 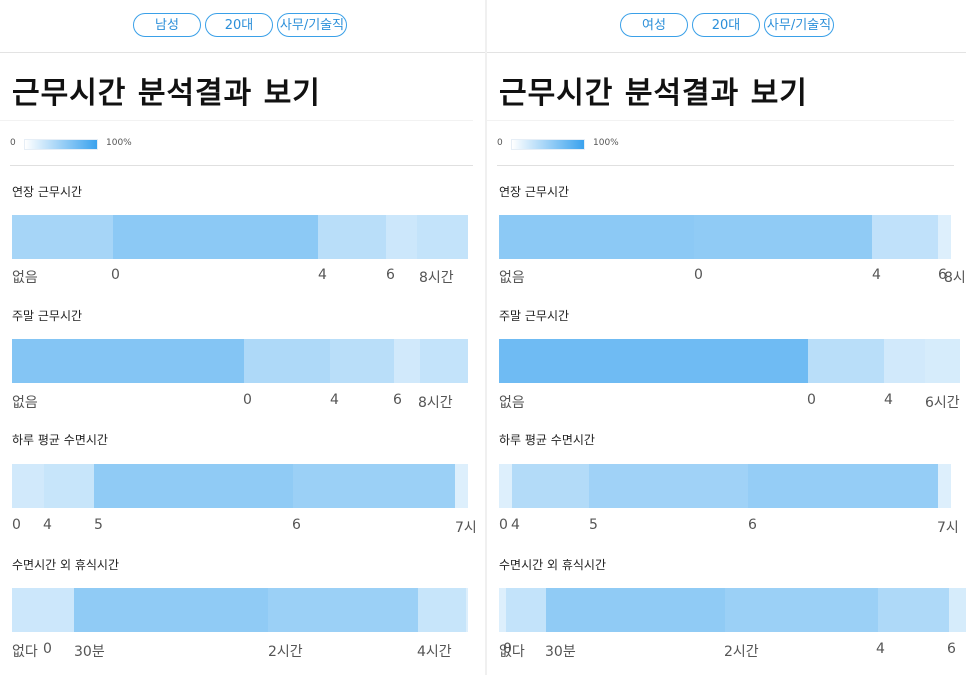 I want to click on overtime-axis: 없음 0 4 6 8시, so click(x=732, y=277).